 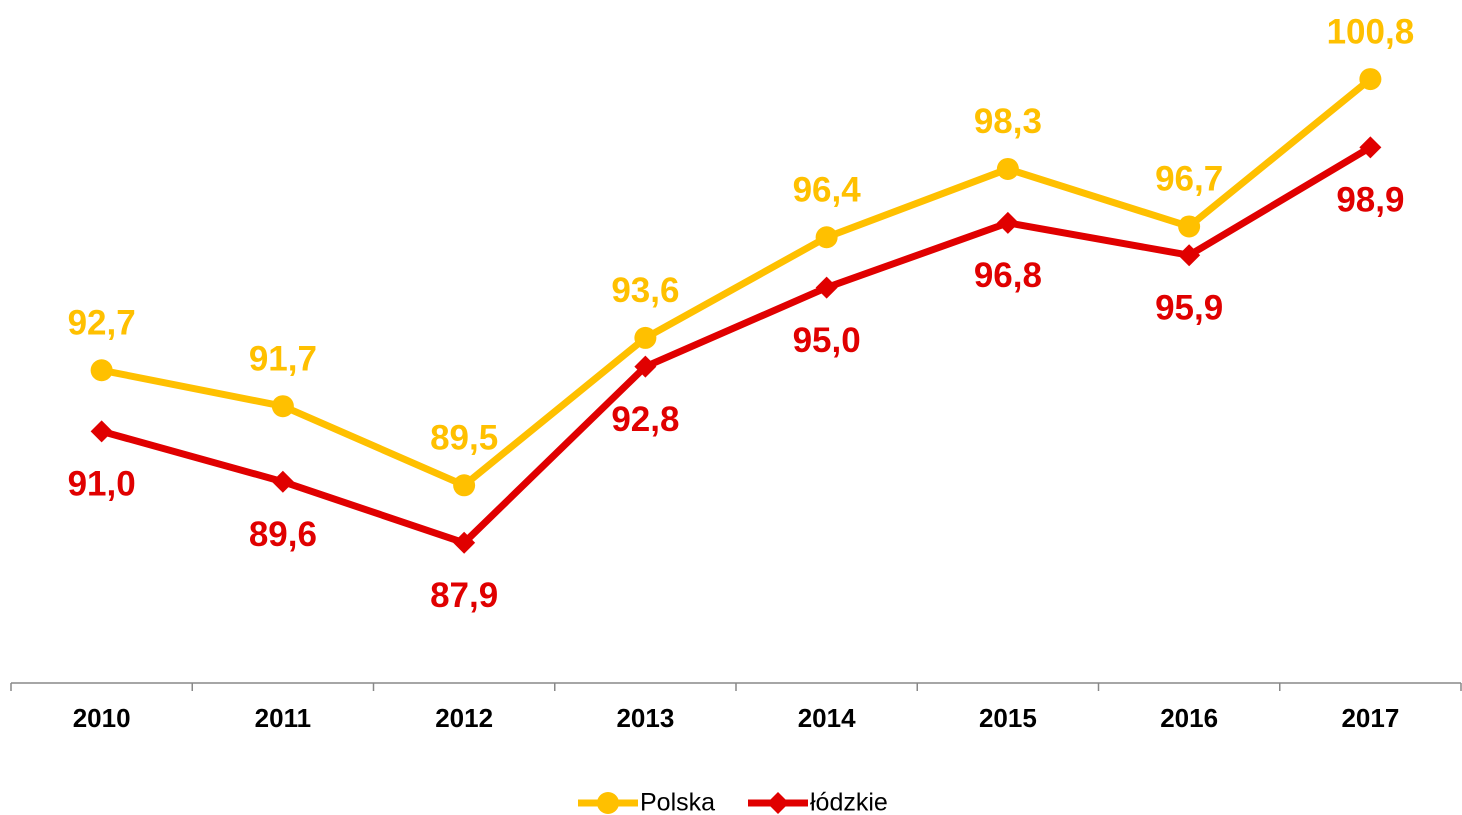 What do you see at coordinates (827, 190) in the screenshot?
I see `data-label: 96,4` at bounding box center [827, 190].